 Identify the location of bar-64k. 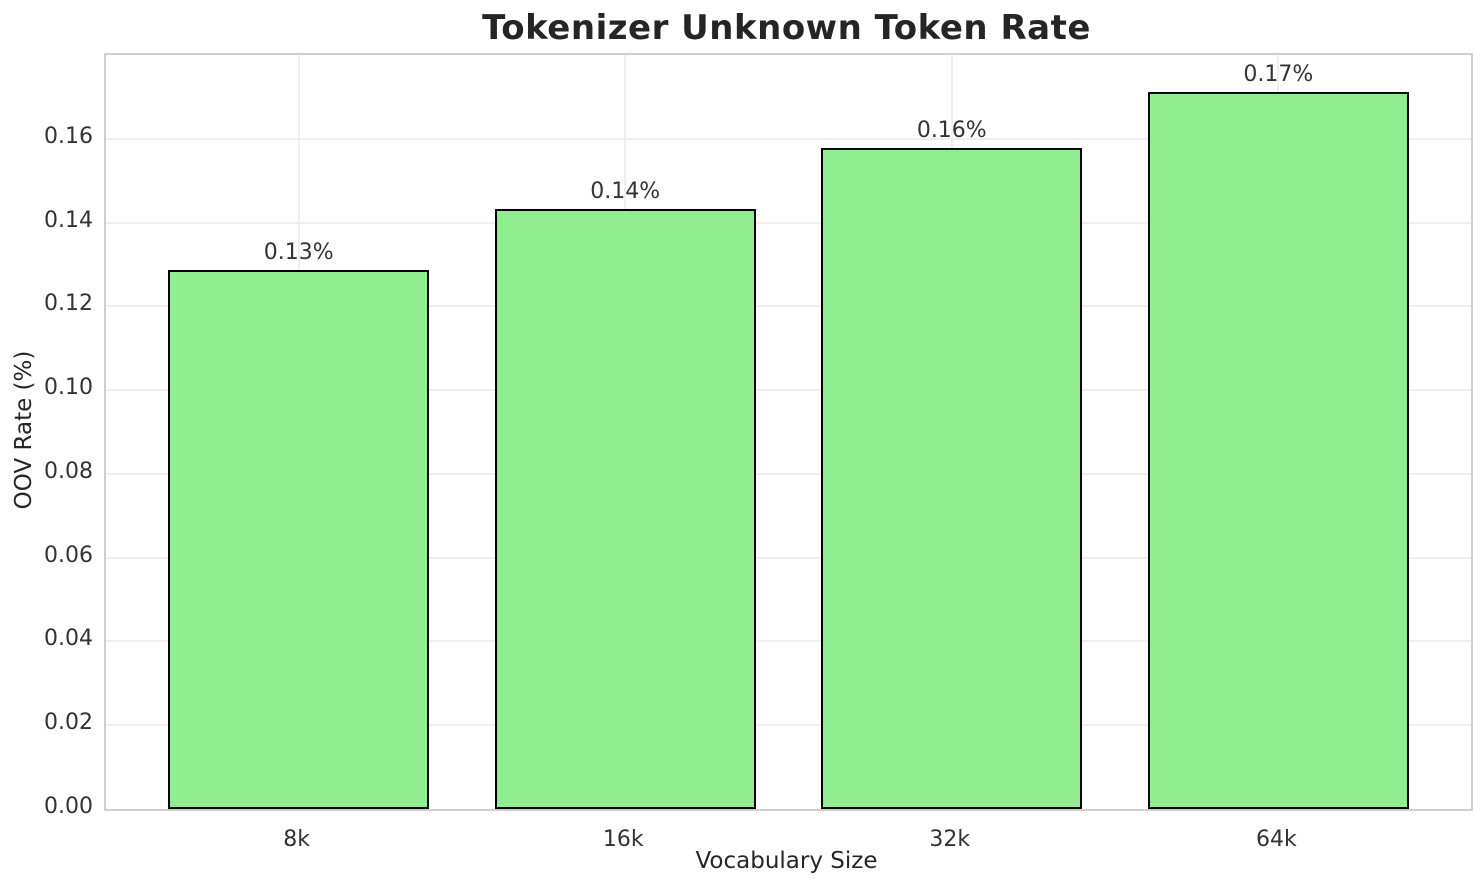
(1278, 450).